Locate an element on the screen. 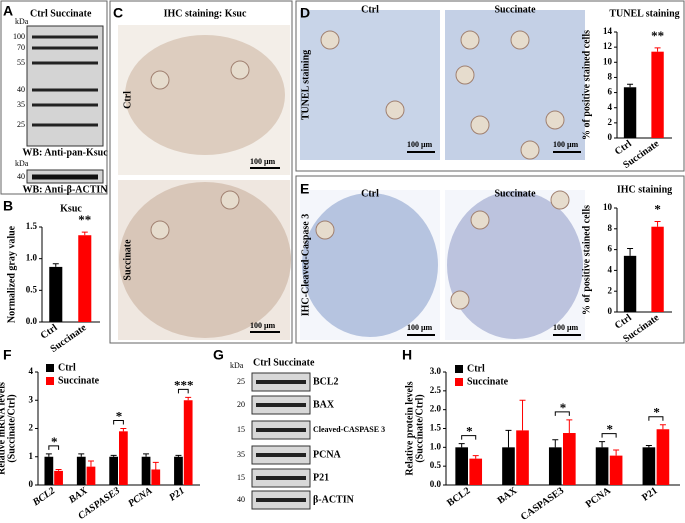 This screenshot has width=685, height=523. marker: 15 is located at coordinates (241, 477).